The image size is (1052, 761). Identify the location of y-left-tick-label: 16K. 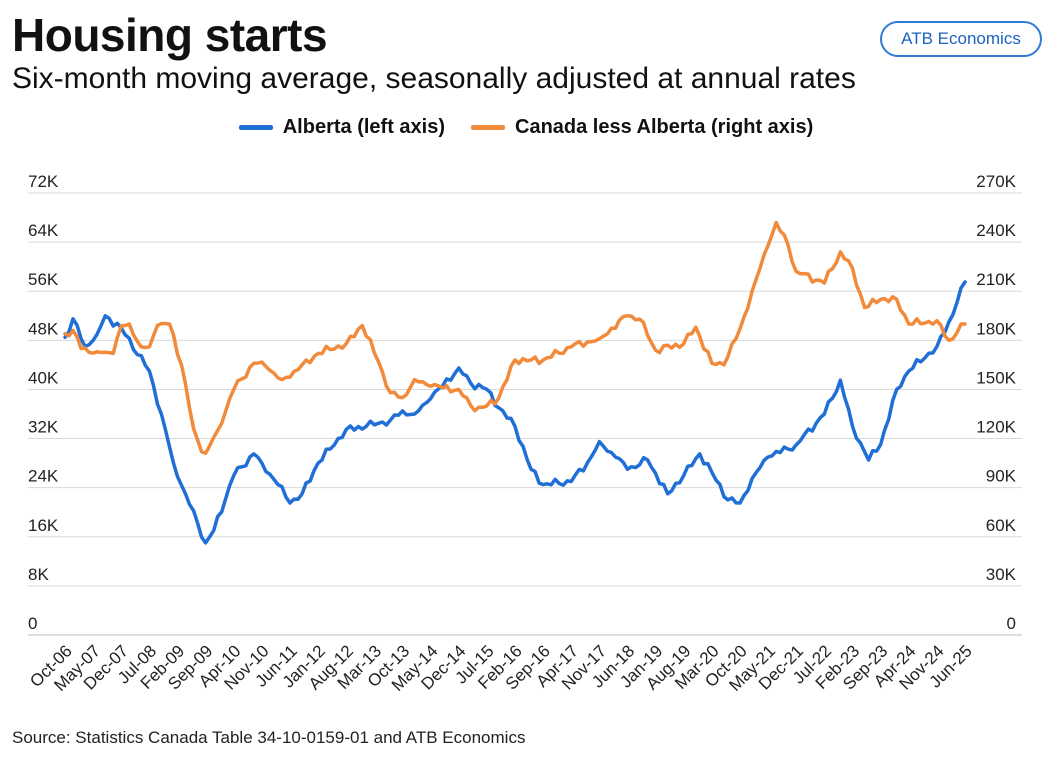
(43, 525).